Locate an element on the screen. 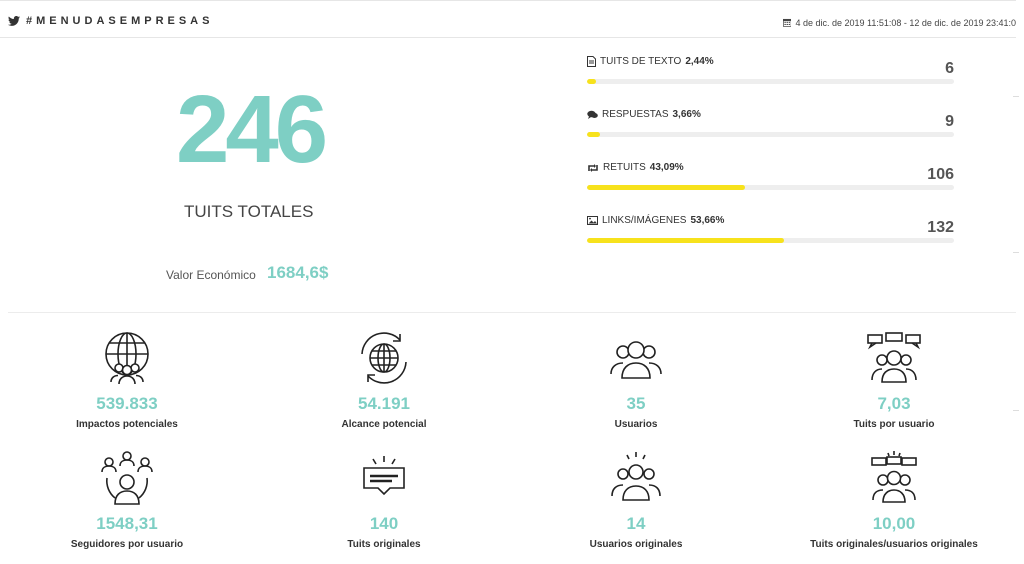  metric-label: Alcance potencial is located at coordinates (384, 424).